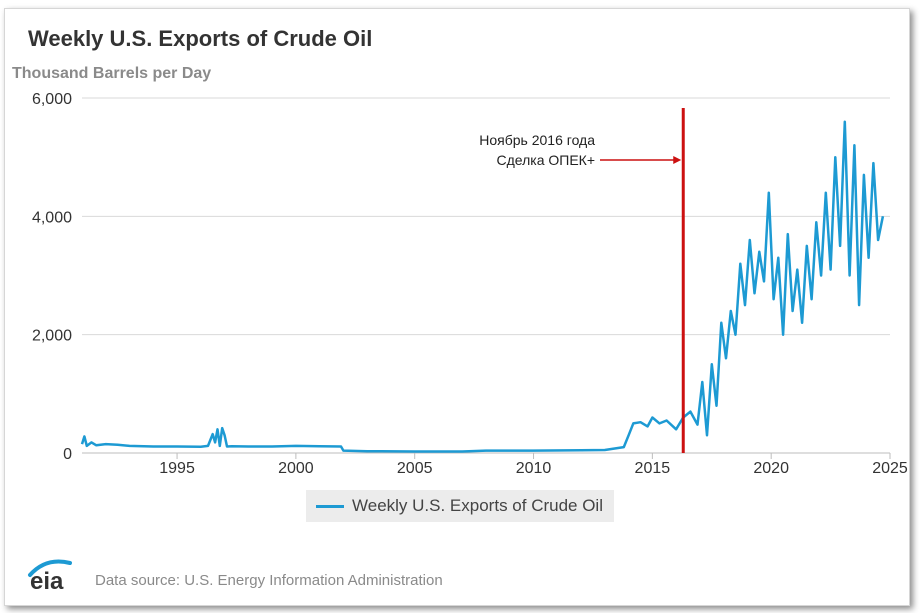  Describe the element at coordinates (477, 505) in the screenshot. I see `legend-label: Weekly U.S. Exports of Crude Oil` at that location.